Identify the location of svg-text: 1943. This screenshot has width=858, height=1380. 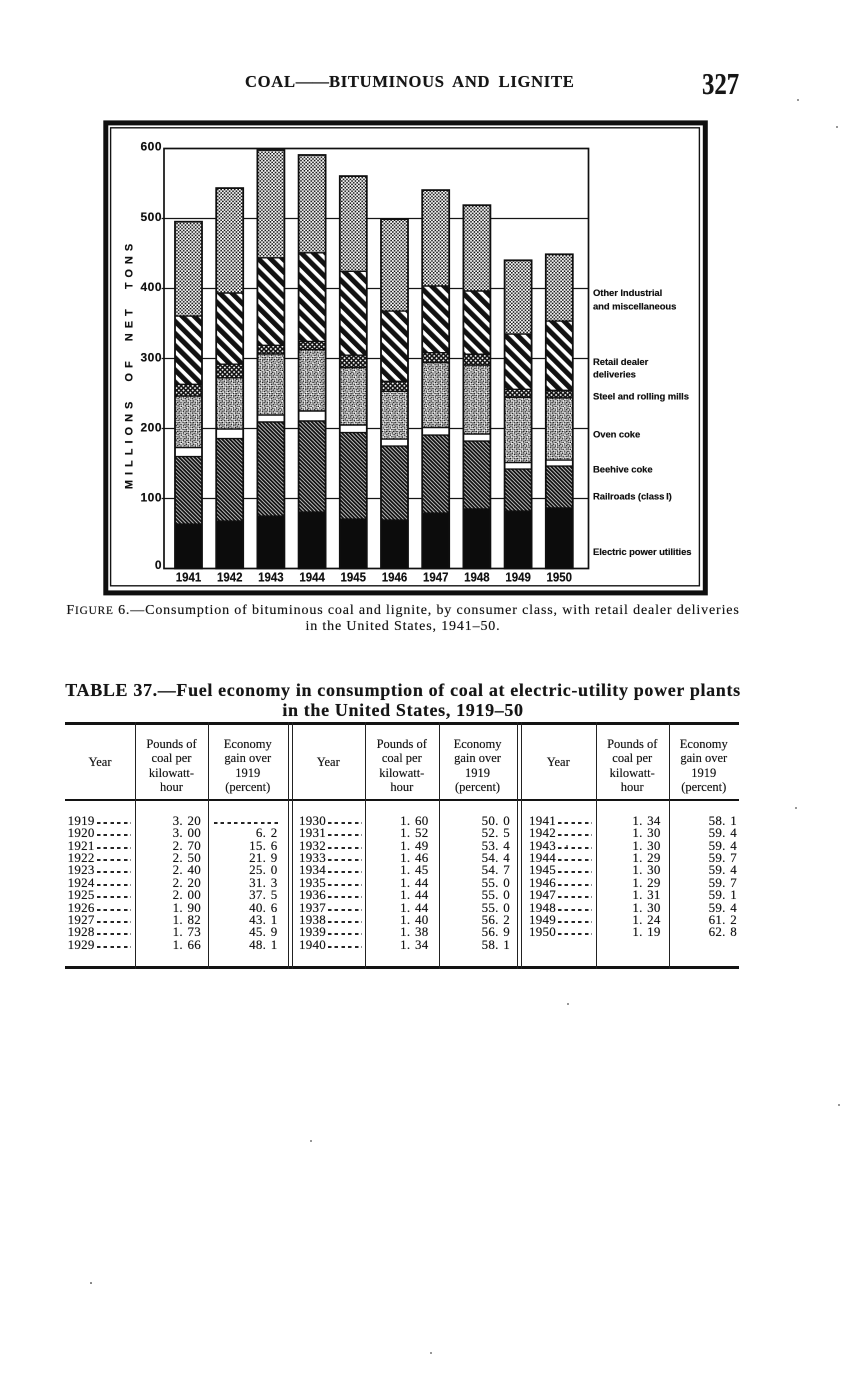
(271, 576).